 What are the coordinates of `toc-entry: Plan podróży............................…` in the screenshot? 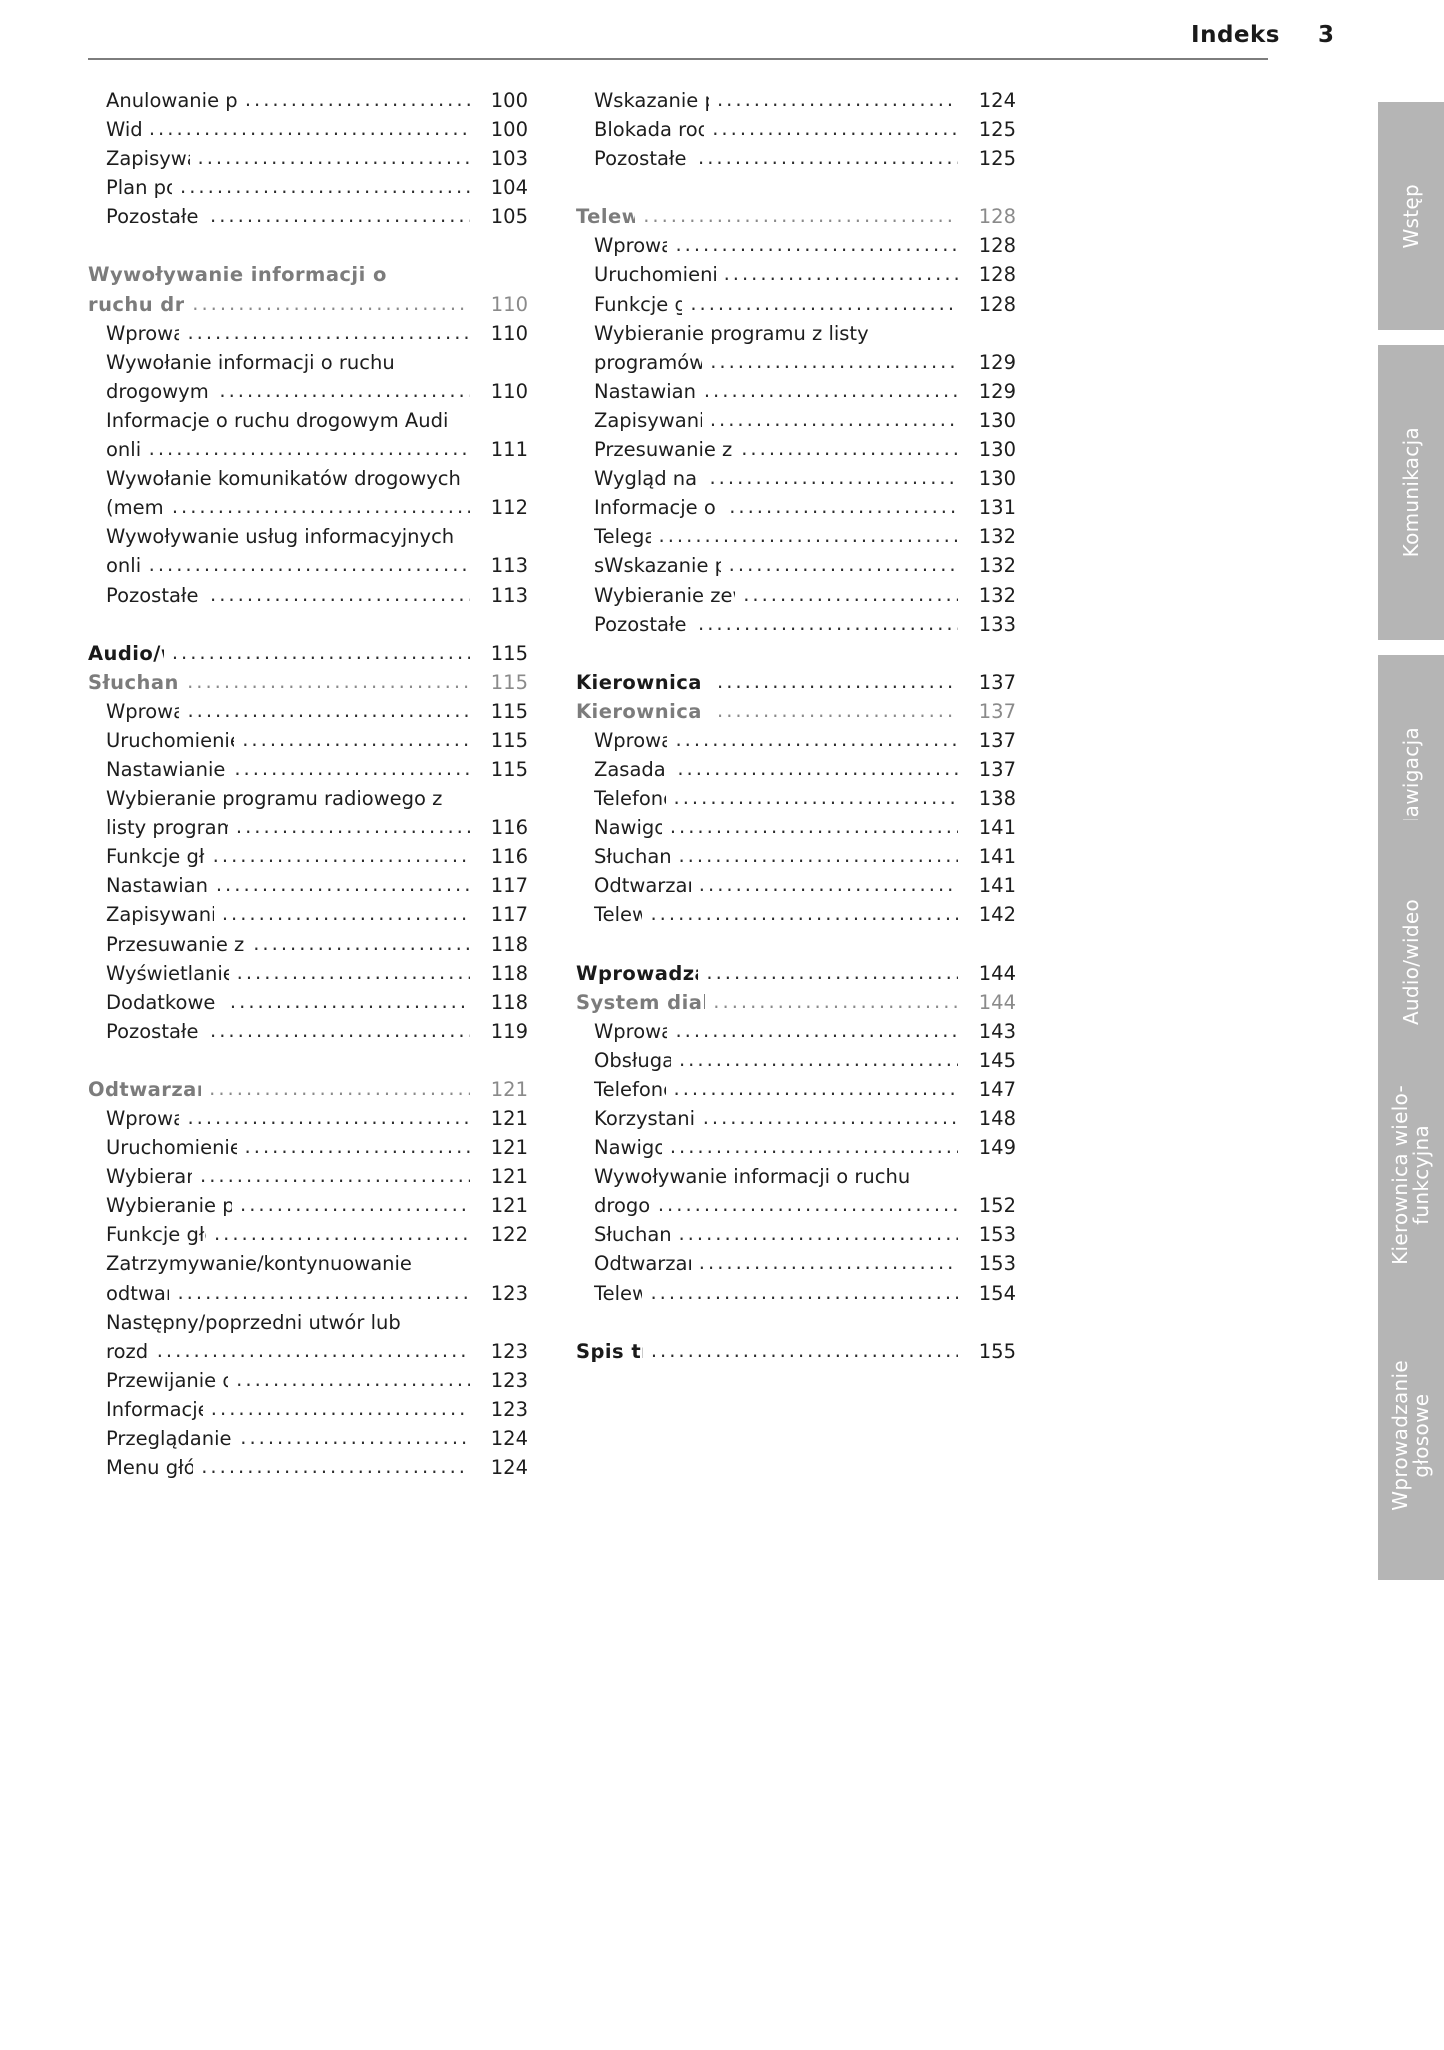 It's located at (308, 187).